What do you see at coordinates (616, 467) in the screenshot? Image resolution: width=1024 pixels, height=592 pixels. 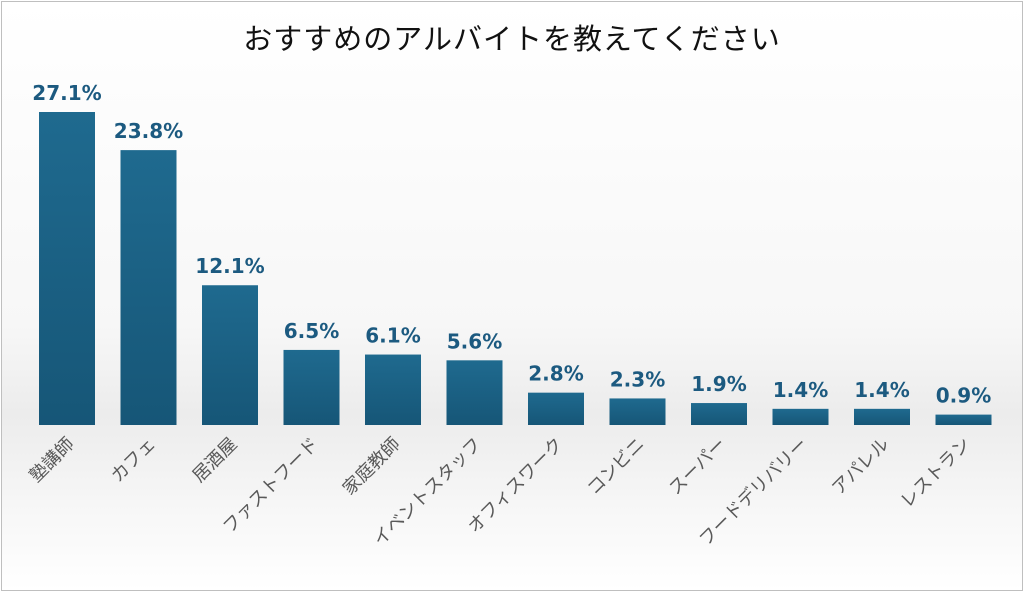 I see `category-label-8: コンビニ` at bounding box center [616, 467].